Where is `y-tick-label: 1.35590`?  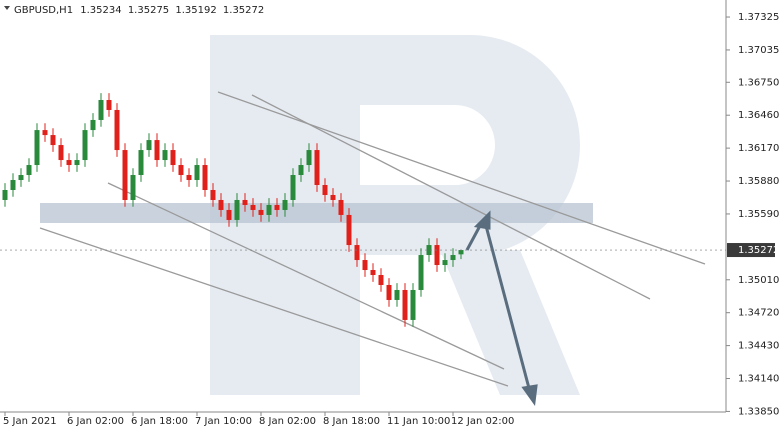 y-tick-label: 1.35590 is located at coordinates (758, 214).